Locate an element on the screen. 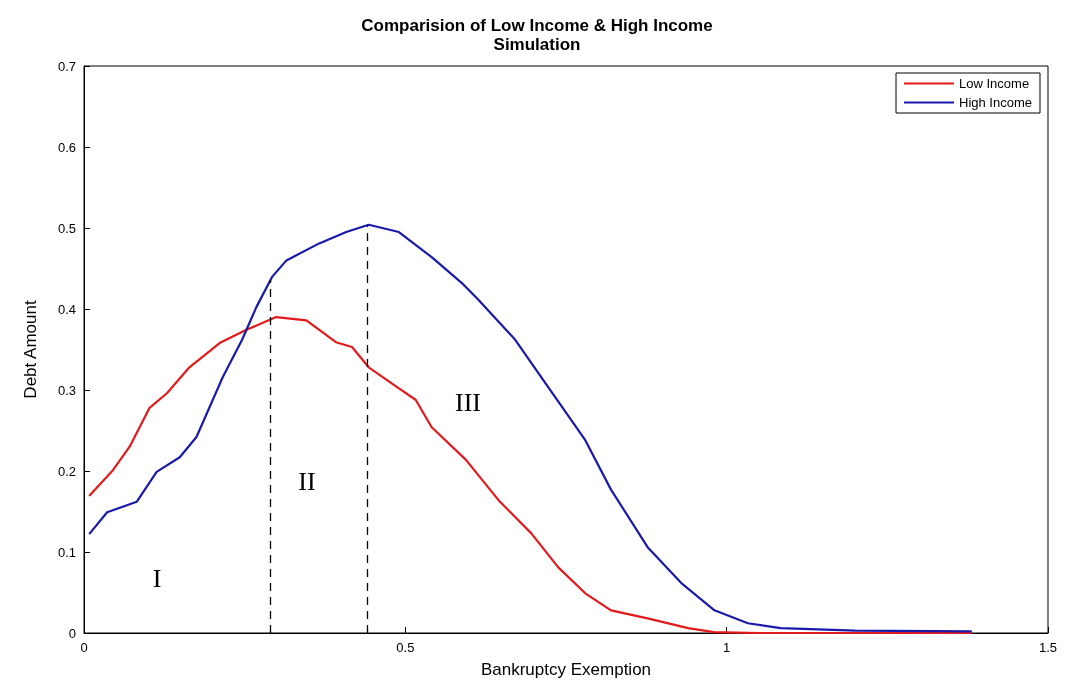 This screenshot has width=1074, height=688. chart-title: Comparision of Low Income & High Income is located at coordinates (537, 25).